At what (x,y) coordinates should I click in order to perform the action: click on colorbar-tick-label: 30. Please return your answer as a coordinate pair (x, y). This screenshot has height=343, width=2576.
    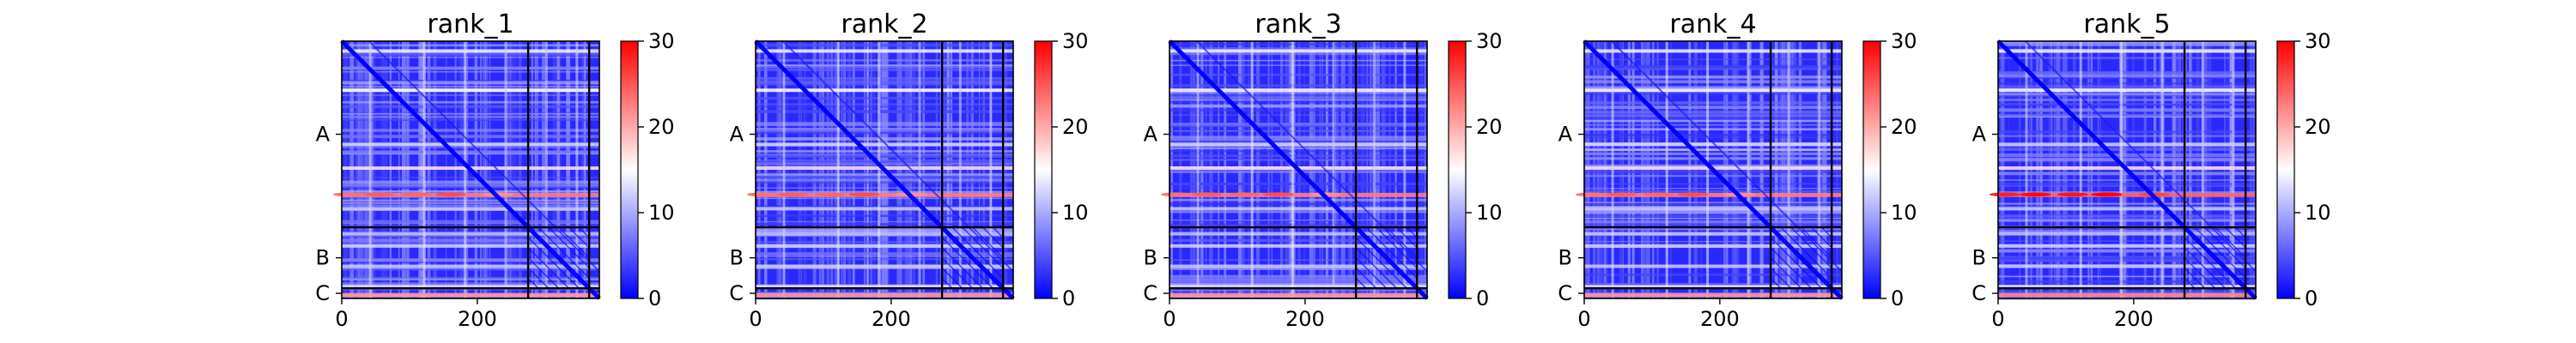
    Looking at the image, I should click on (1075, 41).